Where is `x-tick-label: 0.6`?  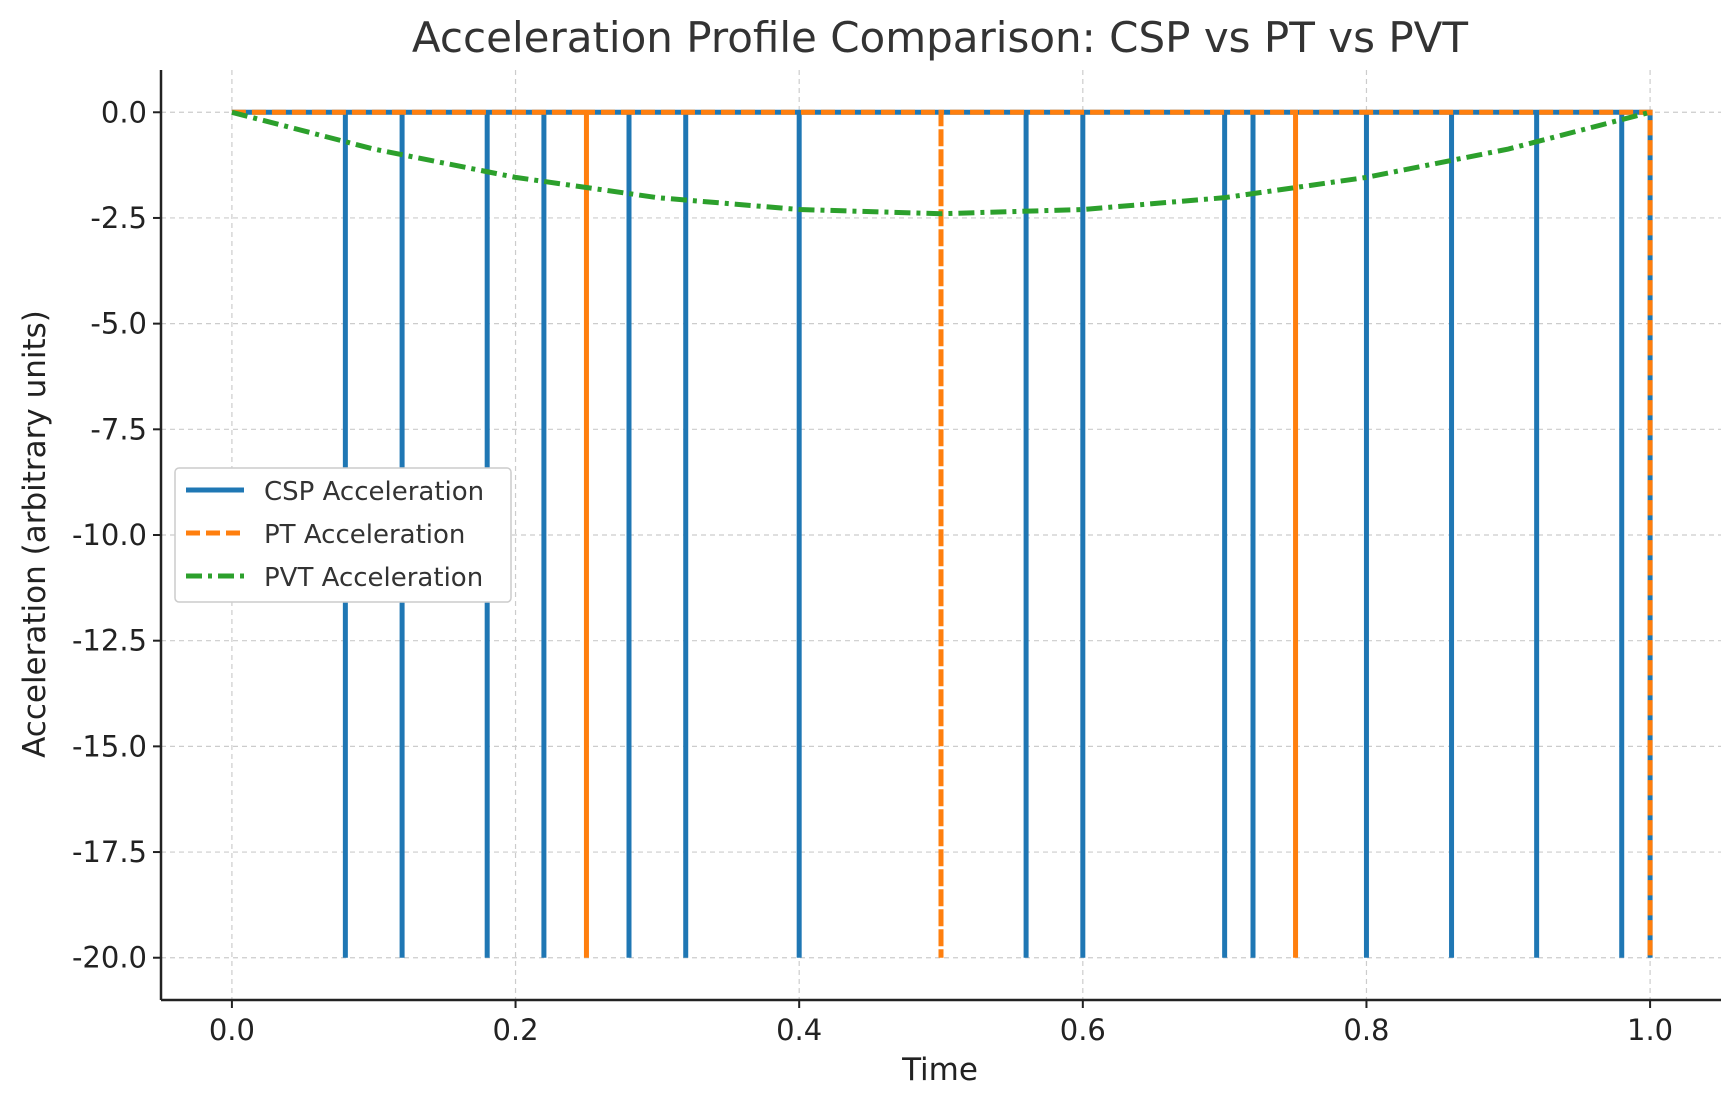 x-tick-label: 0.6 is located at coordinates (1083, 1030).